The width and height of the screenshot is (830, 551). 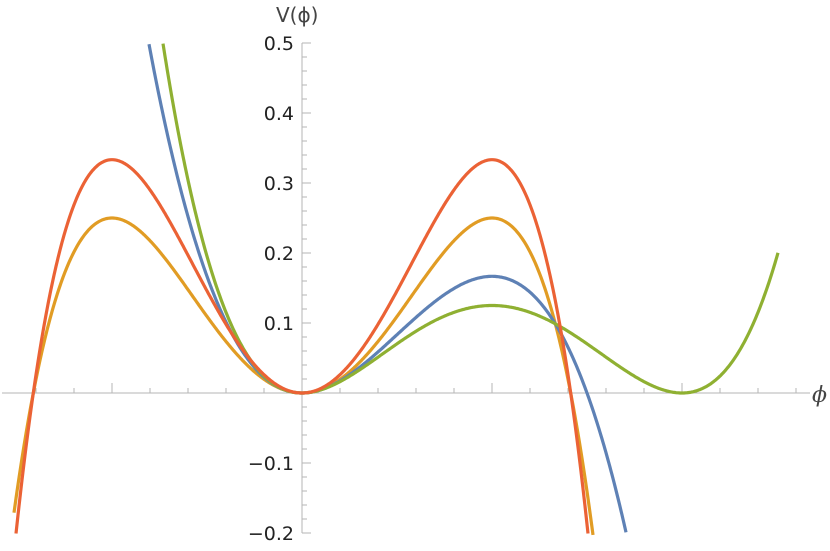 What do you see at coordinates (279, 324) in the screenshot?
I see `y-tick-label: 0.1` at bounding box center [279, 324].